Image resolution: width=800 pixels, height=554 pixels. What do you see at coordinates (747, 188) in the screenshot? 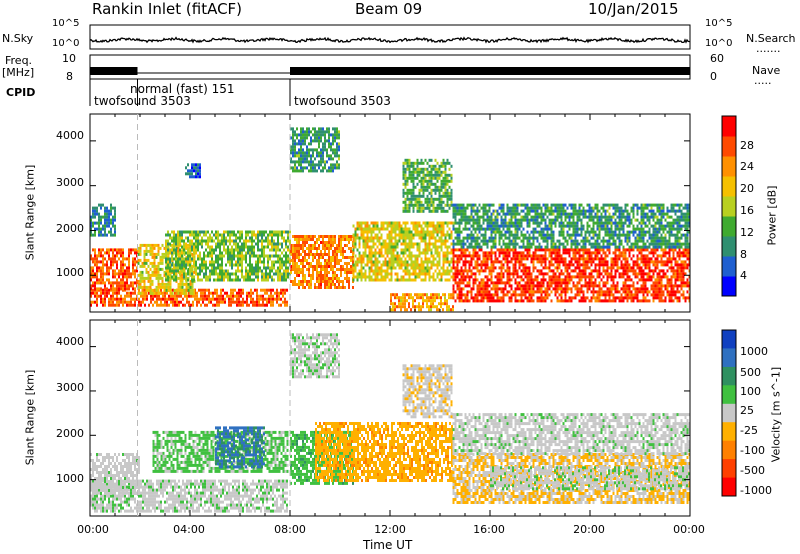
I see `power-cb-tick-20: 20` at bounding box center [747, 188].